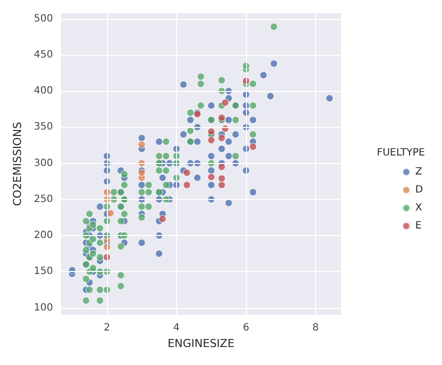 The width and height of the screenshot is (442, 365). What do you see at coordinates (43, 272) in the screenshot?
I see `y-tick-label: 150` at bounding box center [43, 272].